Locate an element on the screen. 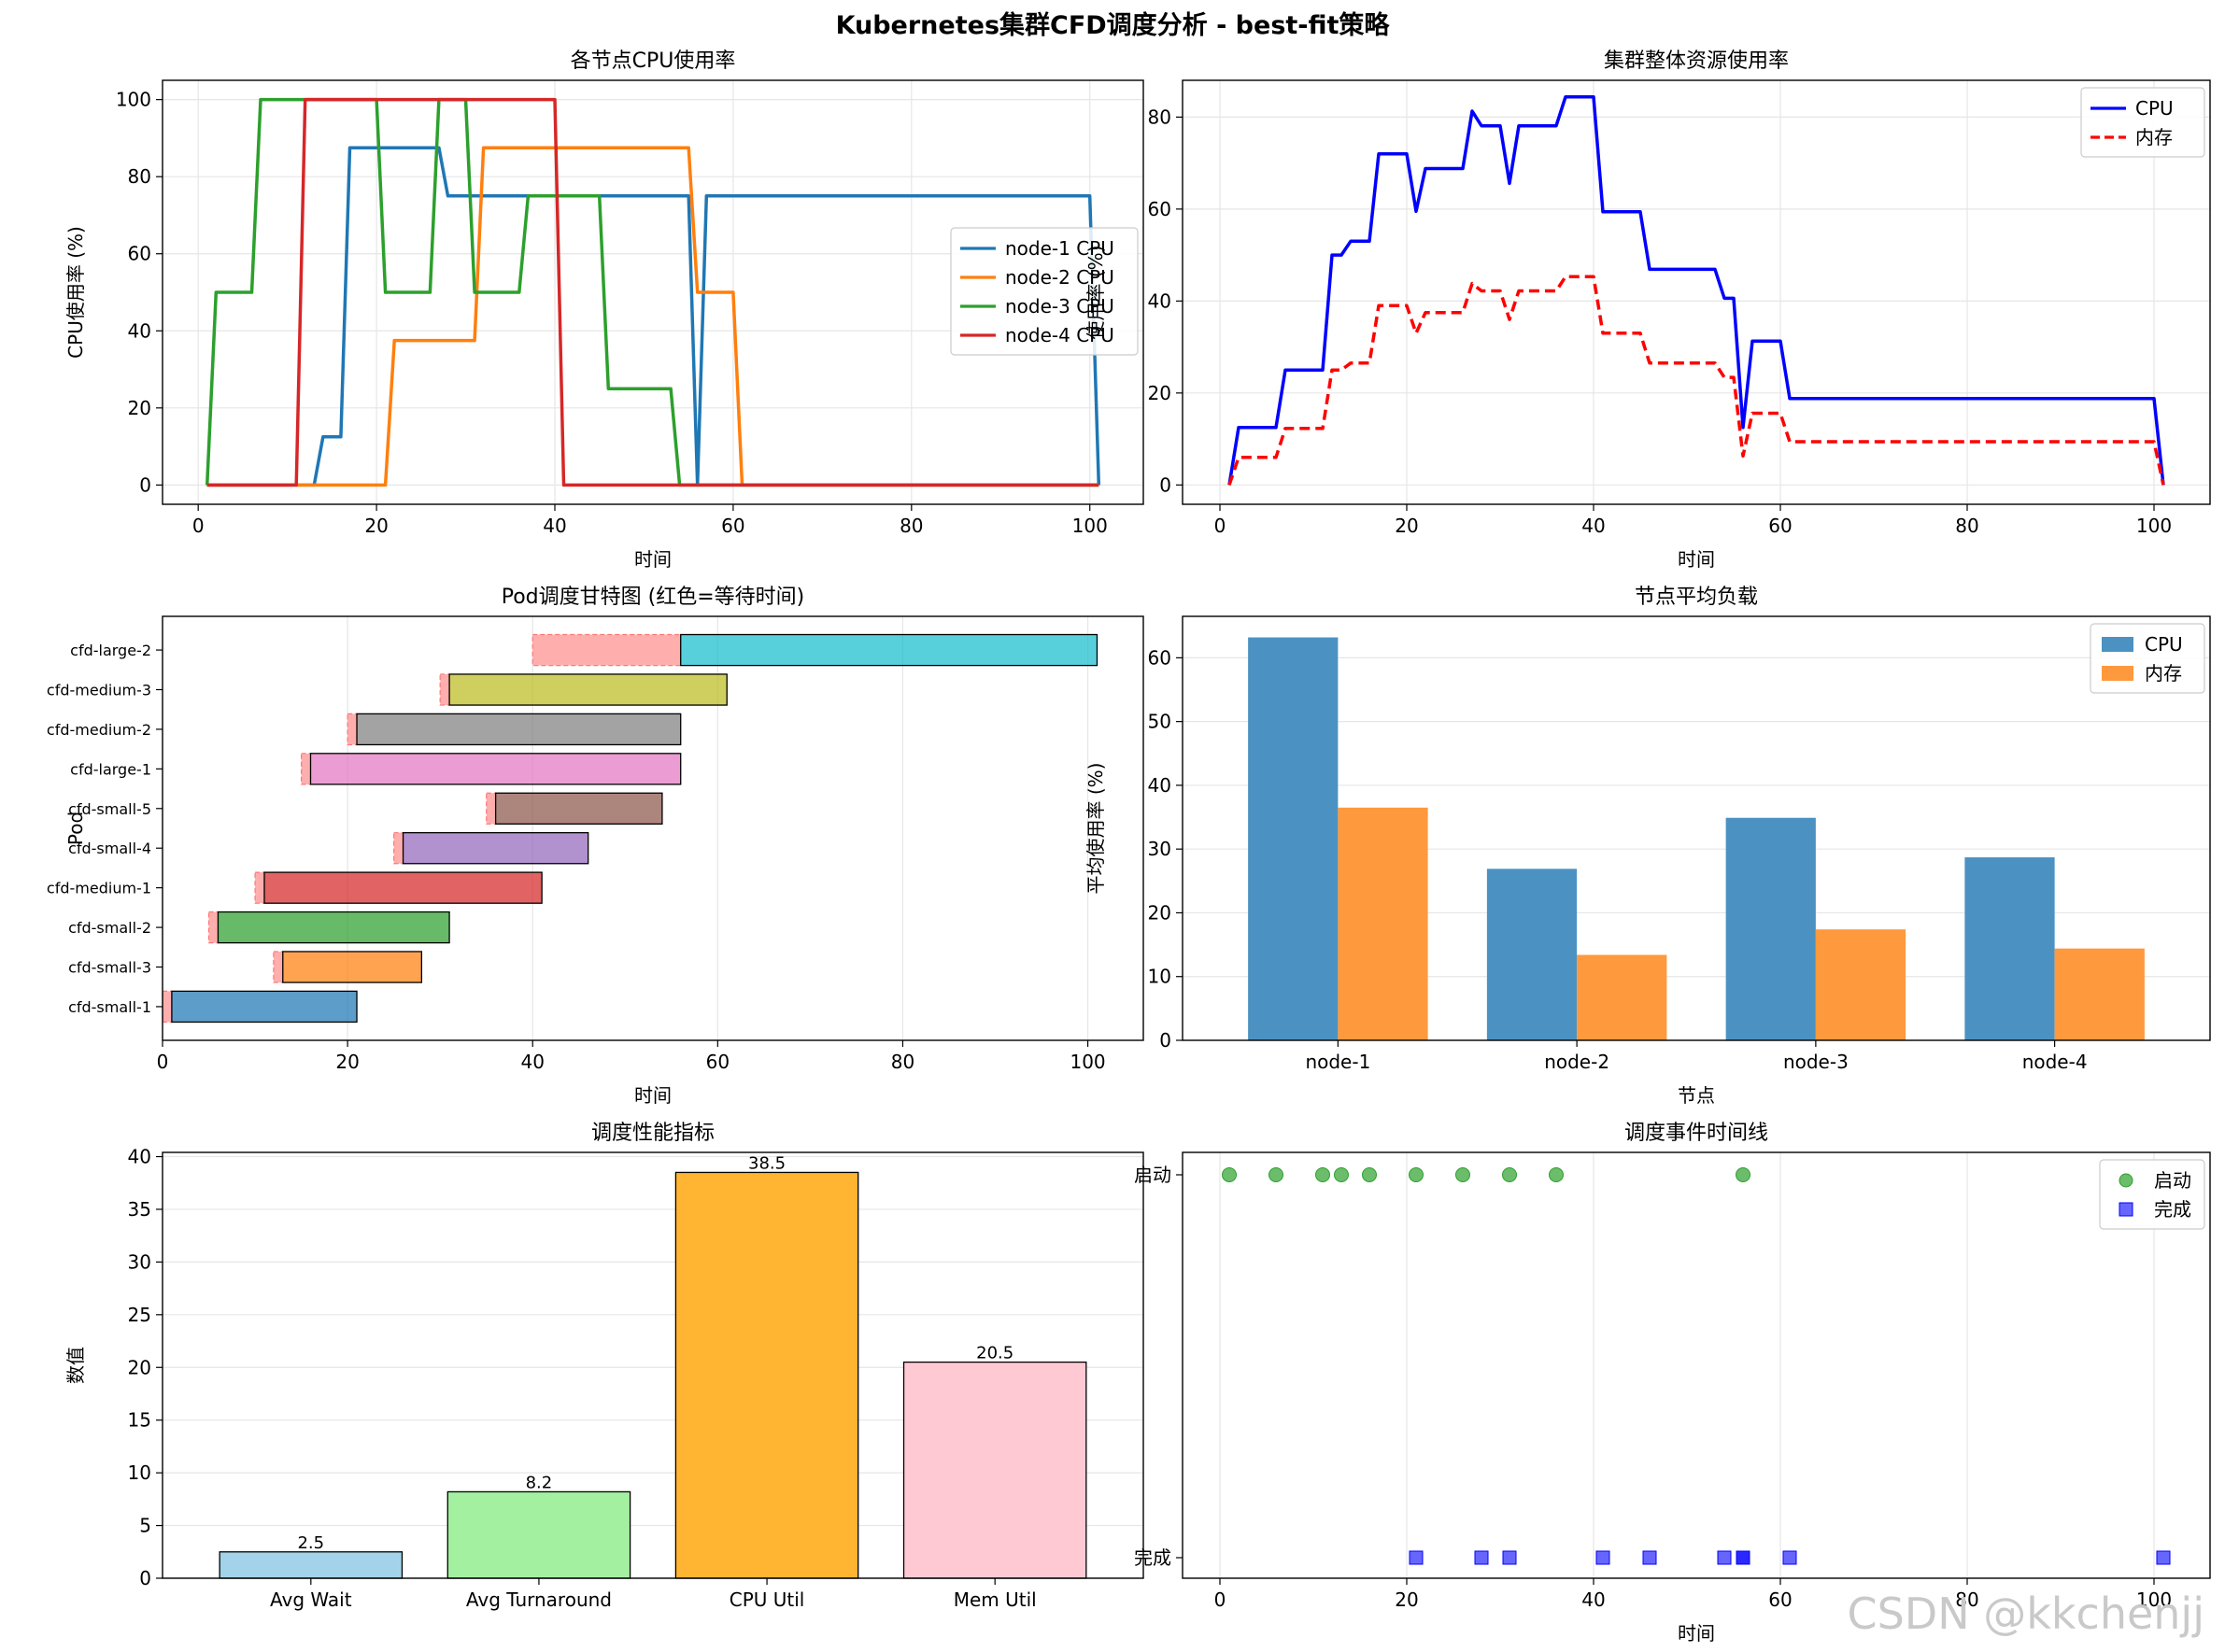  y-tick-label: 30 is located at coordinates (1159, 849).